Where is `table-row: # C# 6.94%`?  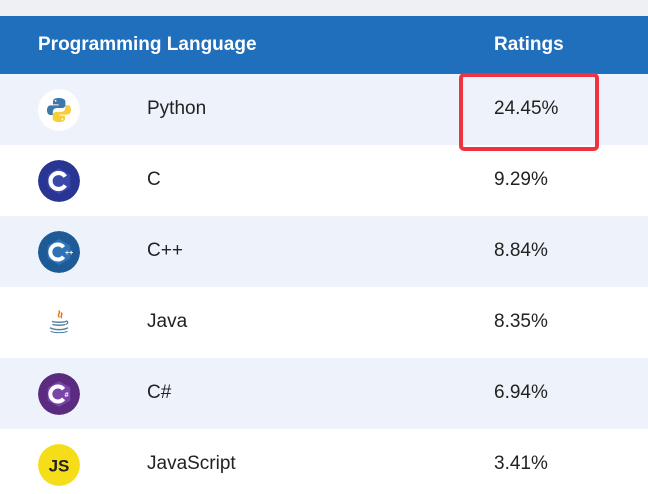 table-row: # C# 6.94% is located at coordinates (324, 393).